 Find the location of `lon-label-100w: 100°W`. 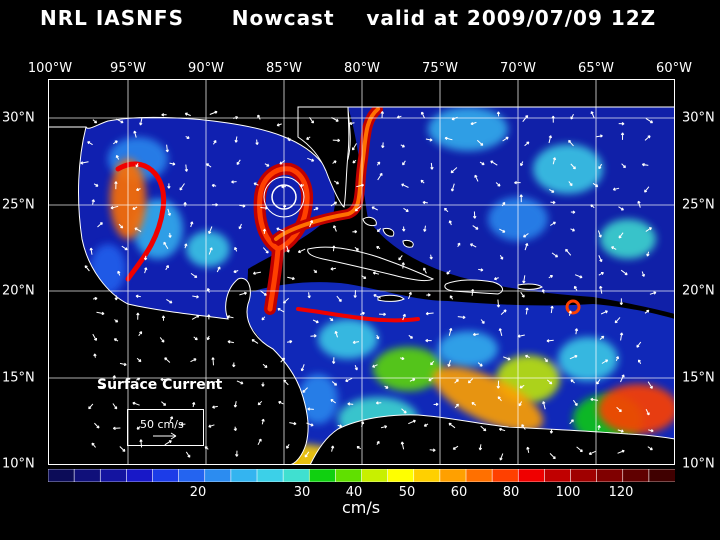

lon-label-100w: 100°W is located at coordinates (50, 68).